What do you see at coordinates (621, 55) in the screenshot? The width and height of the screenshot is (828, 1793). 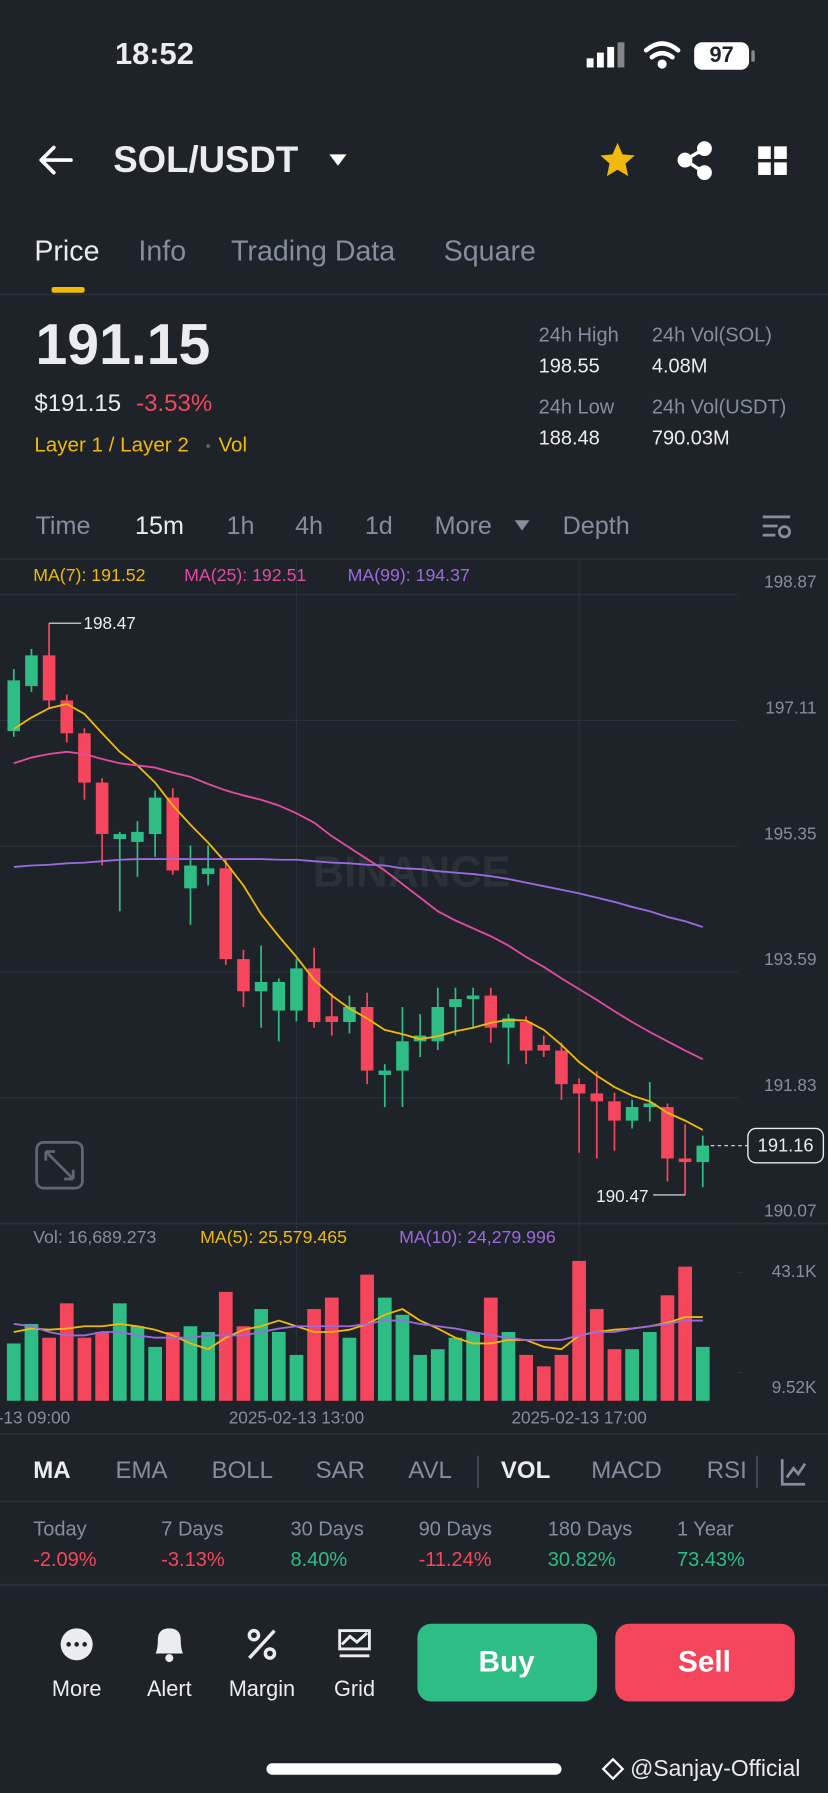 I see `signal-icon-part` at bounding box center [621, 55].